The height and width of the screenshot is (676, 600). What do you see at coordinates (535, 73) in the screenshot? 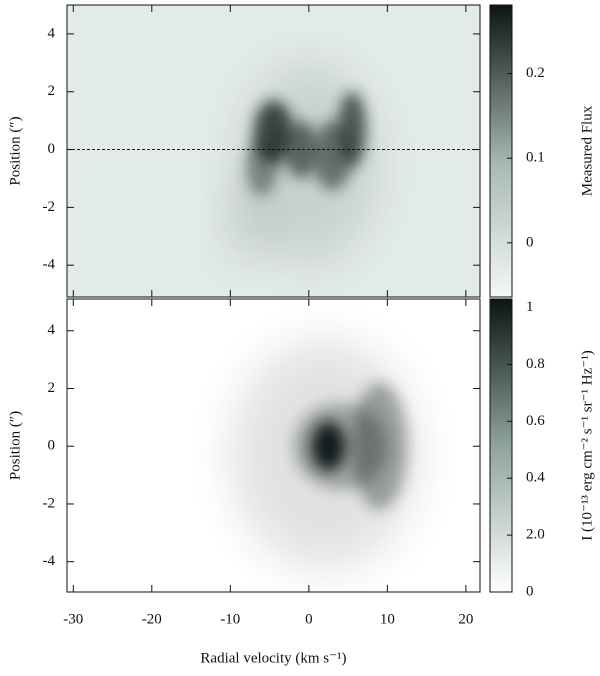
I see `colorbar-tick-label: 0.2` at bounding box center [535, 73].